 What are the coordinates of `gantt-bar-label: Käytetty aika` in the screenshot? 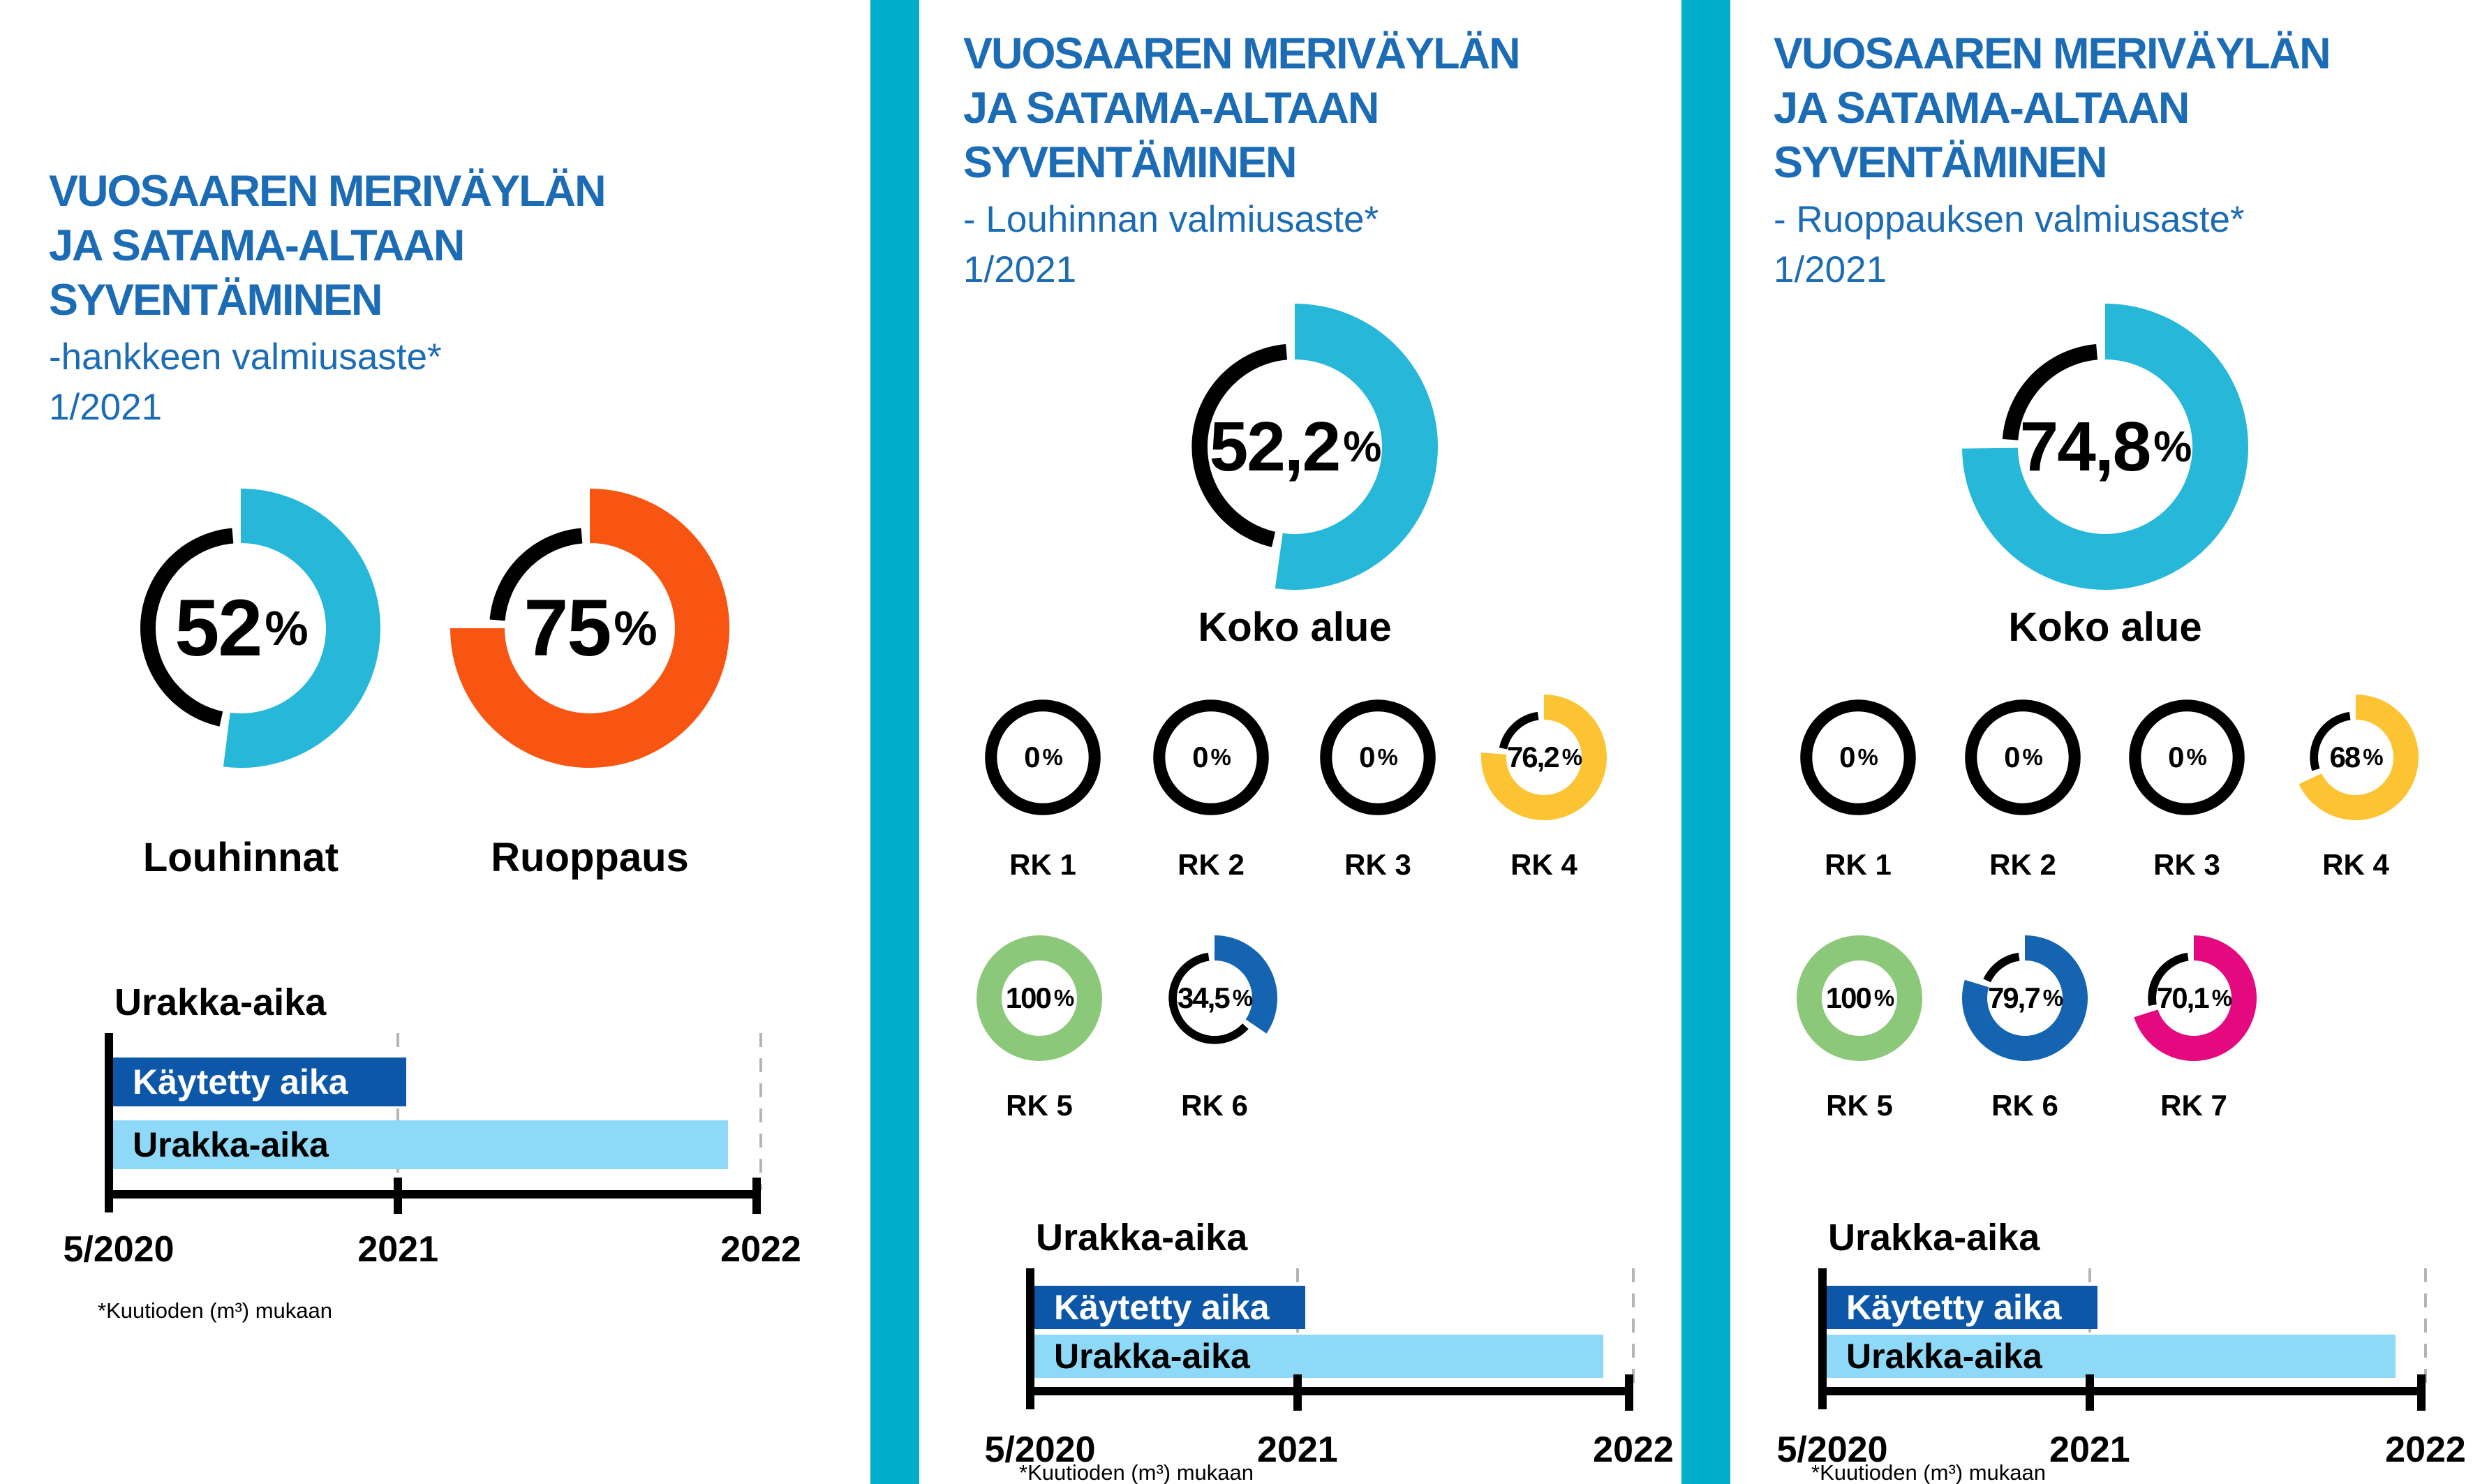 It's located at (1162, 1307).